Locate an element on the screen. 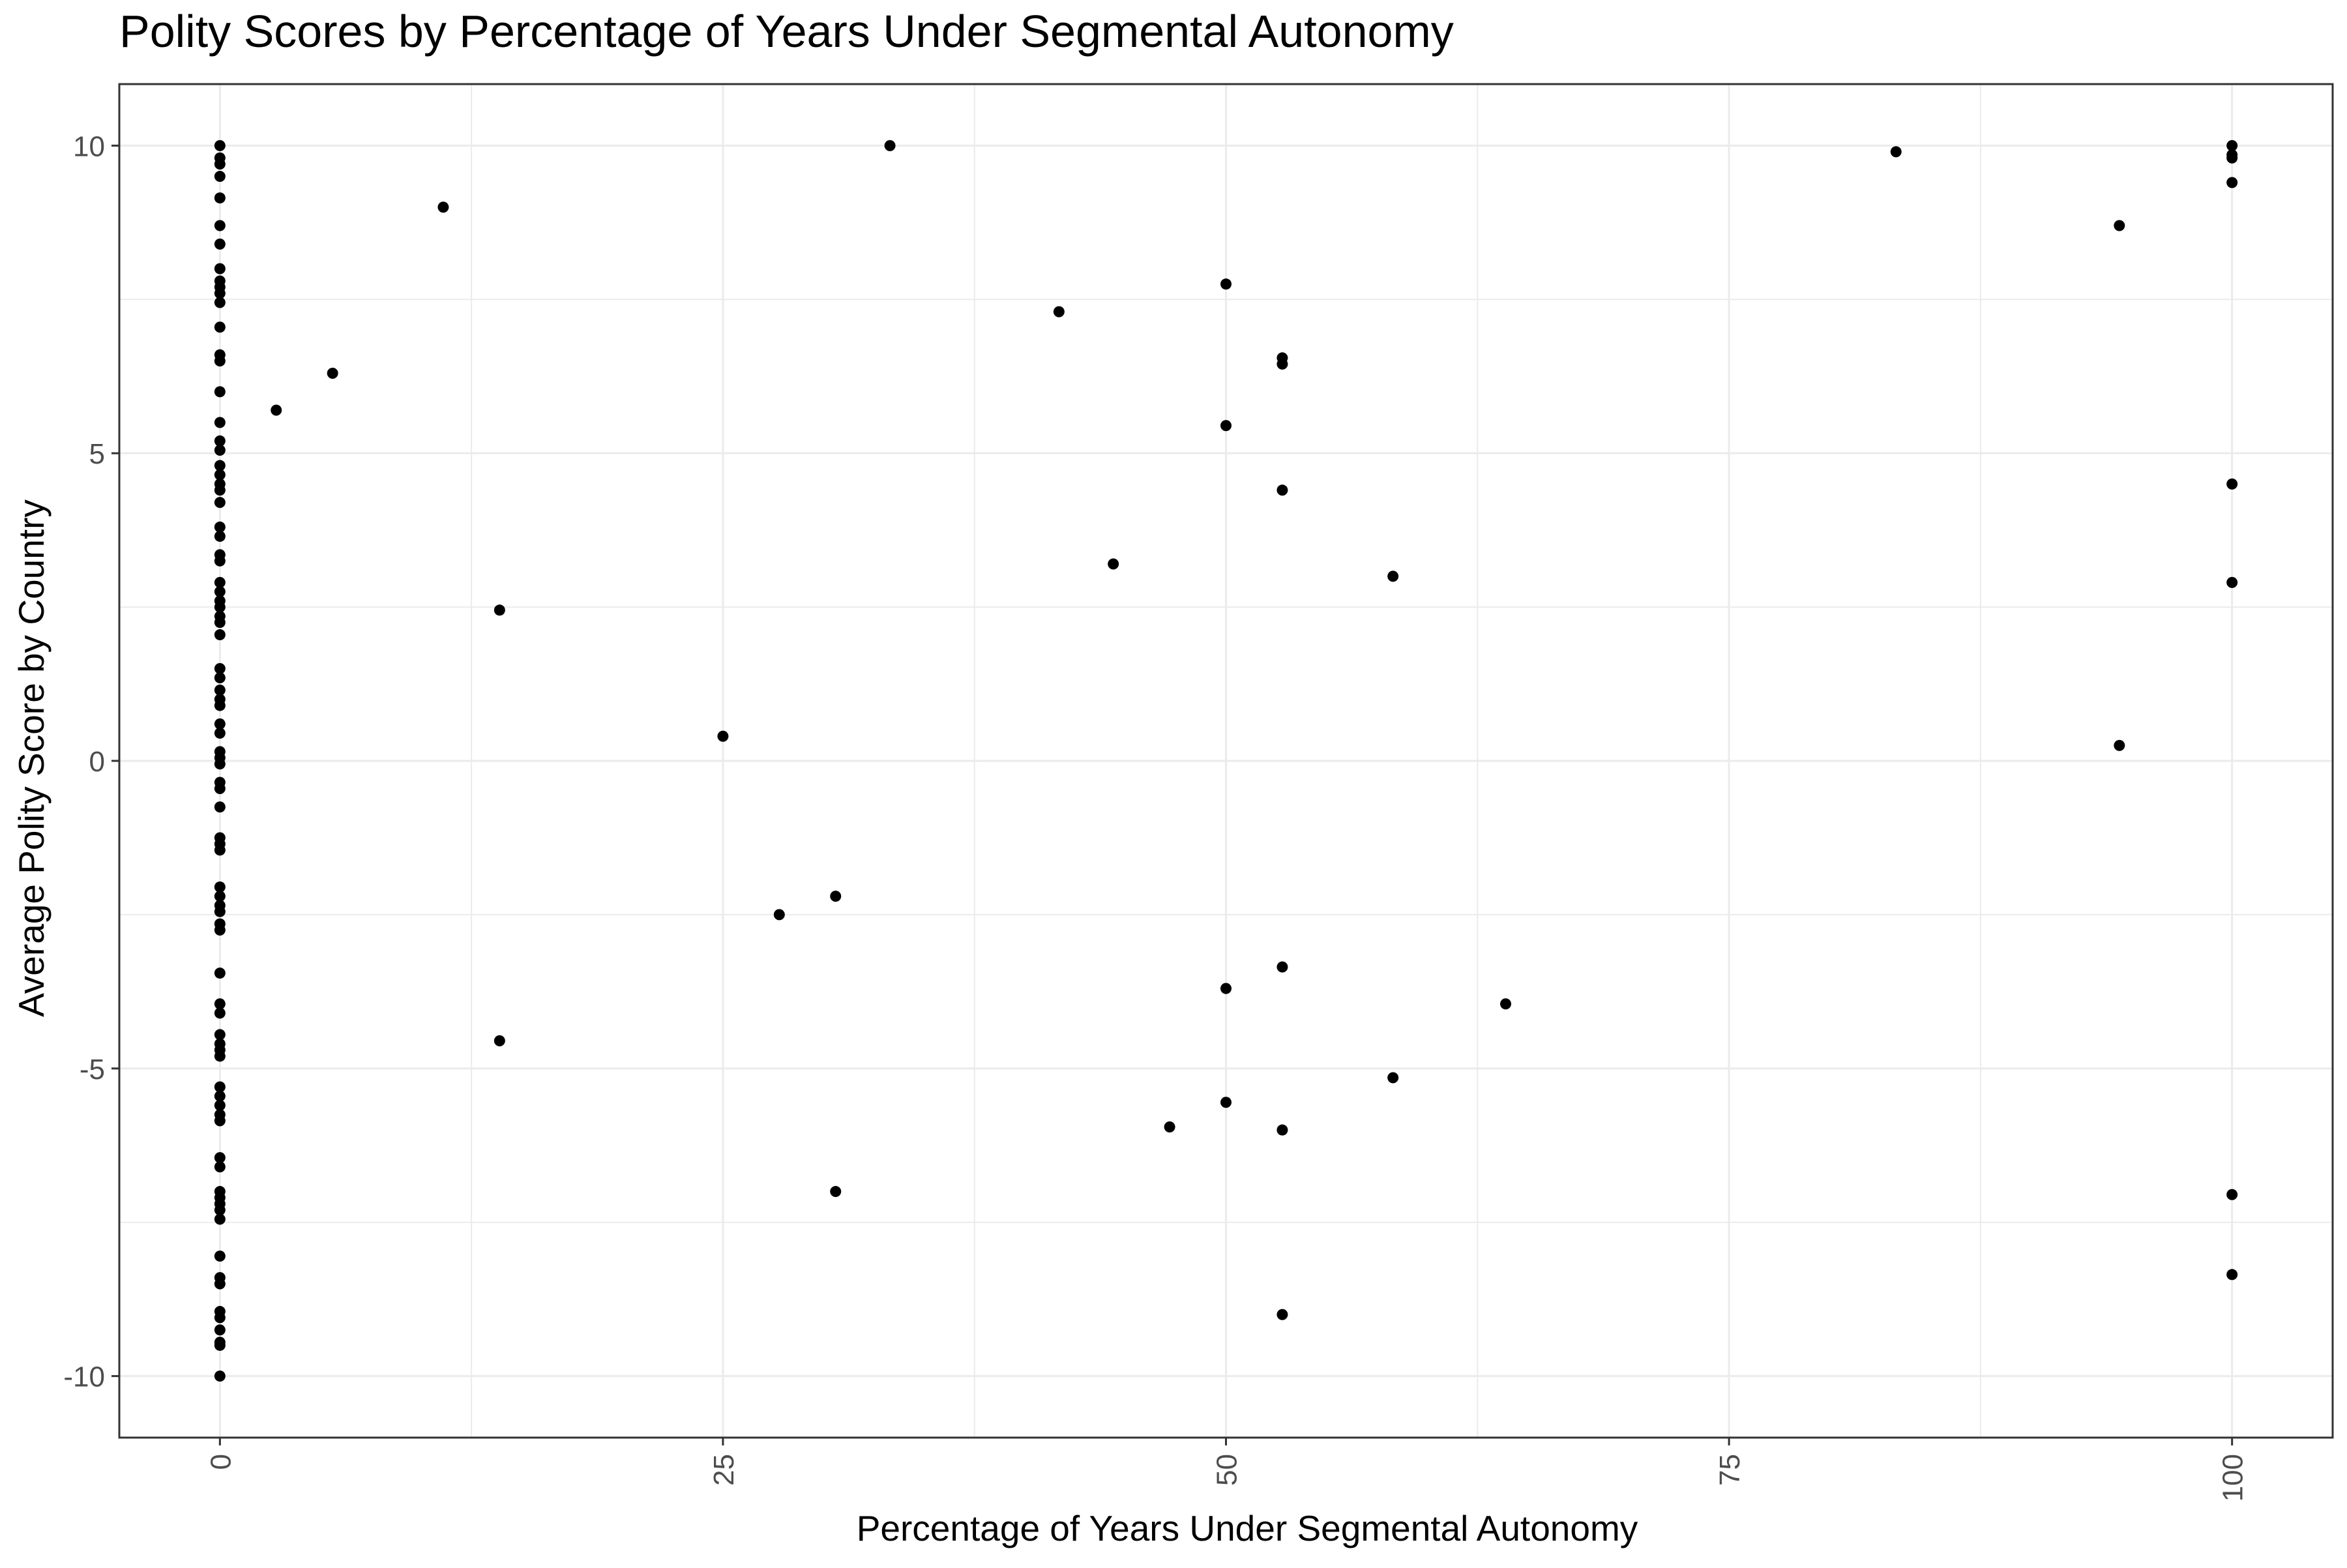 The height and width of the screenshot is (1568, 2347). y-axis-label: Average Polity Score by Country is located at coordinates (31, 758).